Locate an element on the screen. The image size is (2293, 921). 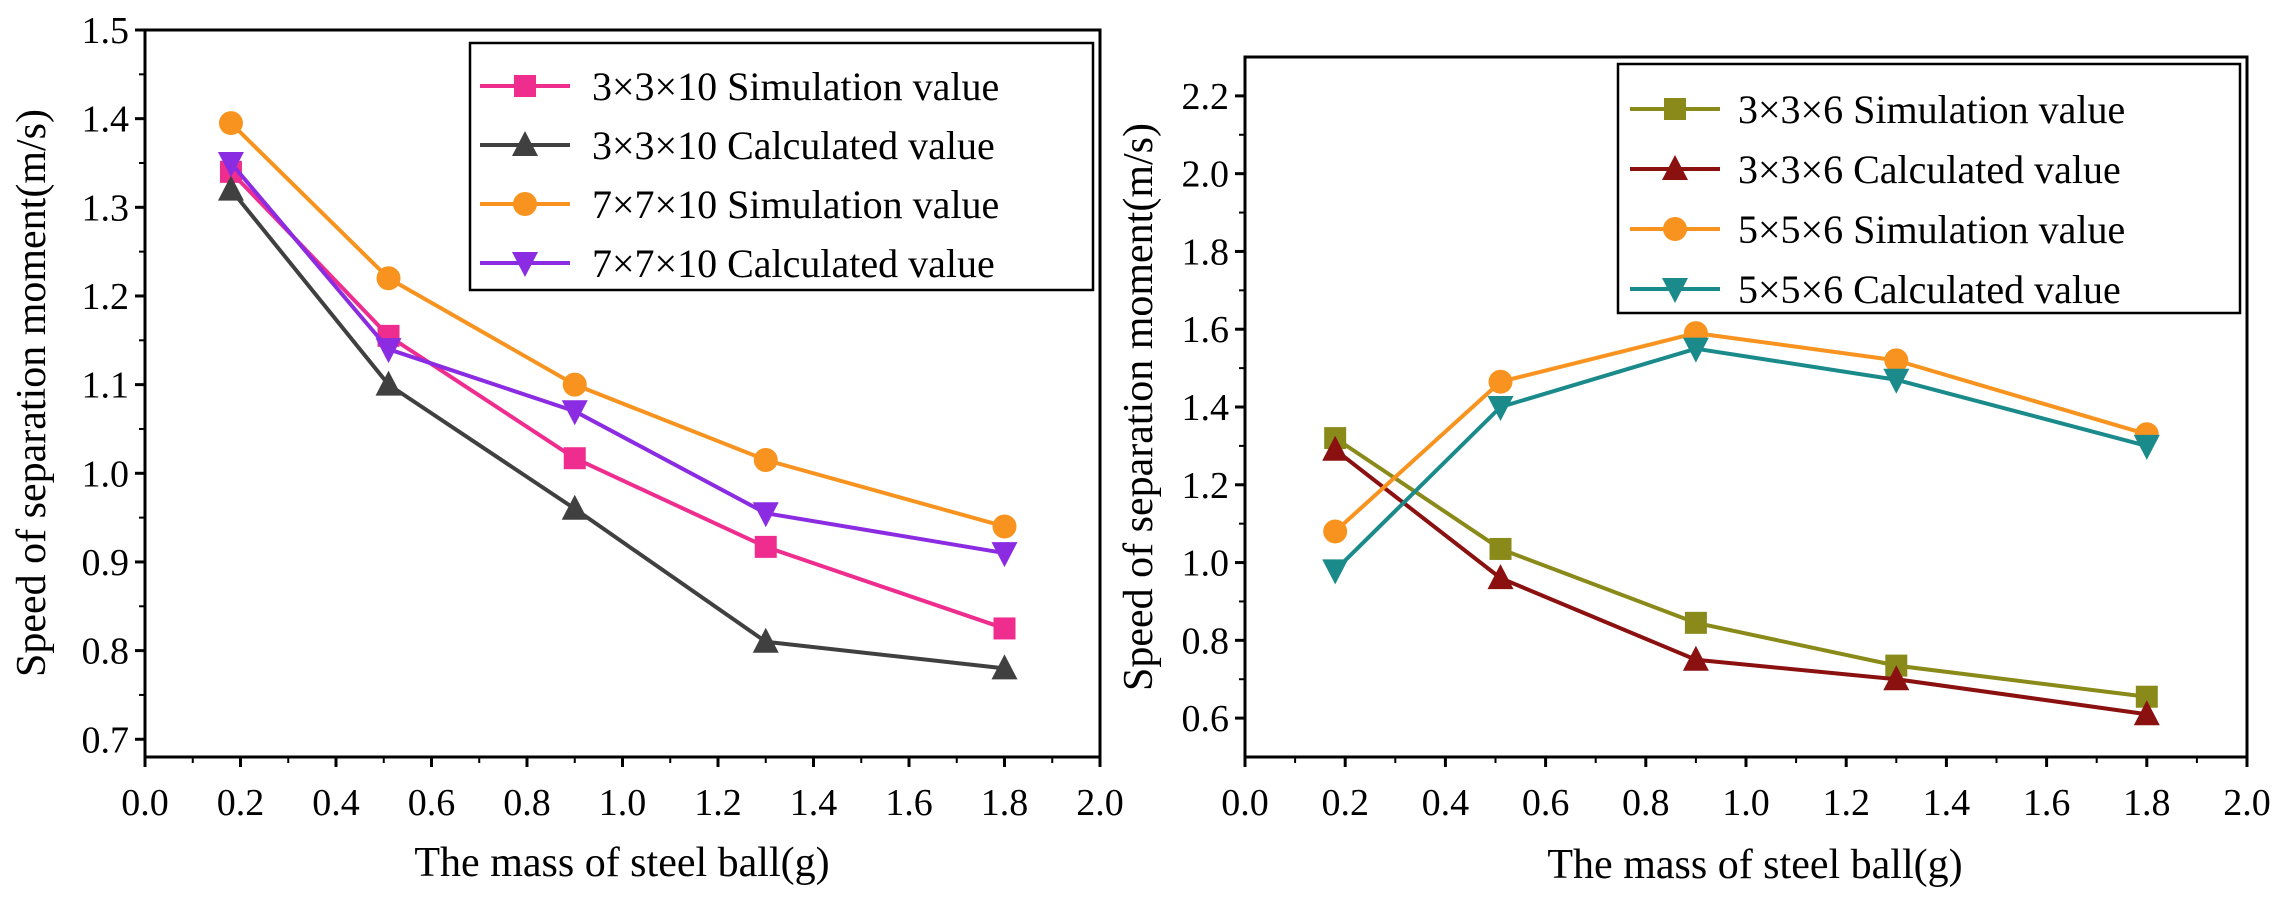
right-legend-label-4: 5×5×6 Calculated value is located at coordinates (1929, 289).